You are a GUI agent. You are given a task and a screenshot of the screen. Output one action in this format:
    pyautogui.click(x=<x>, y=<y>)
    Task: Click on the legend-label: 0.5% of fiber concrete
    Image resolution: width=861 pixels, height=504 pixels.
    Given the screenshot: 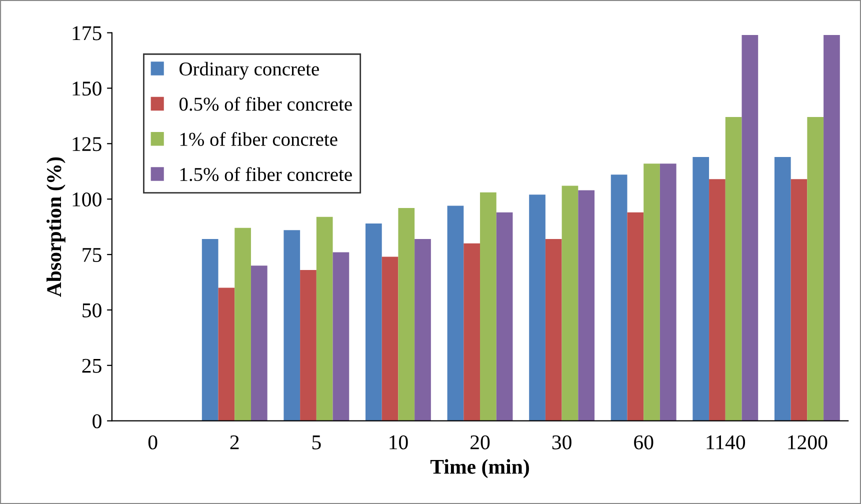 What is the action you would take?
    pyautogui.click(x=265, y=103)
    